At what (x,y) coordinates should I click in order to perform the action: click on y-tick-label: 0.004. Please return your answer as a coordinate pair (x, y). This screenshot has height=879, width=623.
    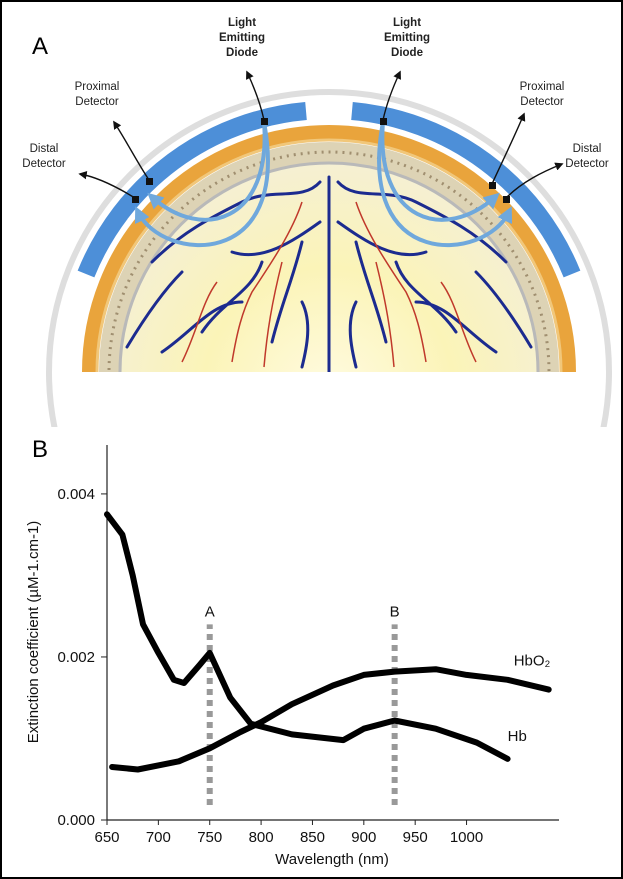
    Looking at the image, I should click on (76, 494).